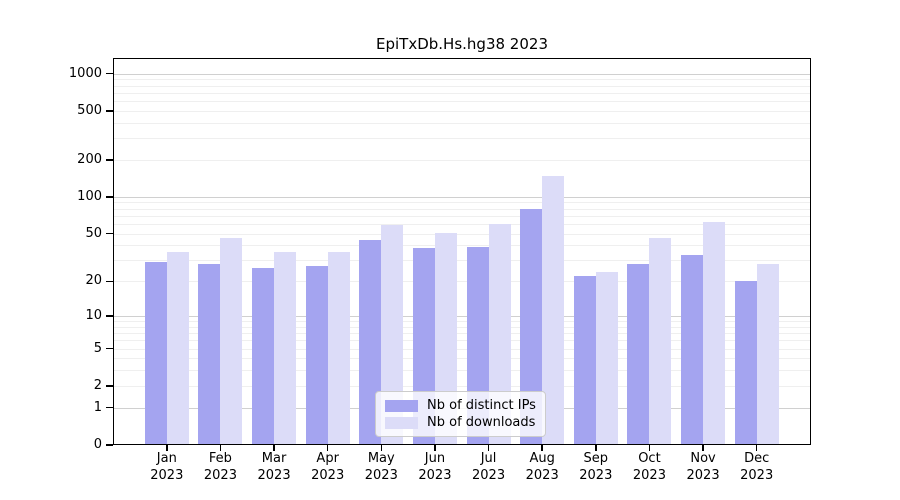 This screenshot has height=500, width=900. I want to click on x-tick-label: Nov 2023, so click(703, 467).